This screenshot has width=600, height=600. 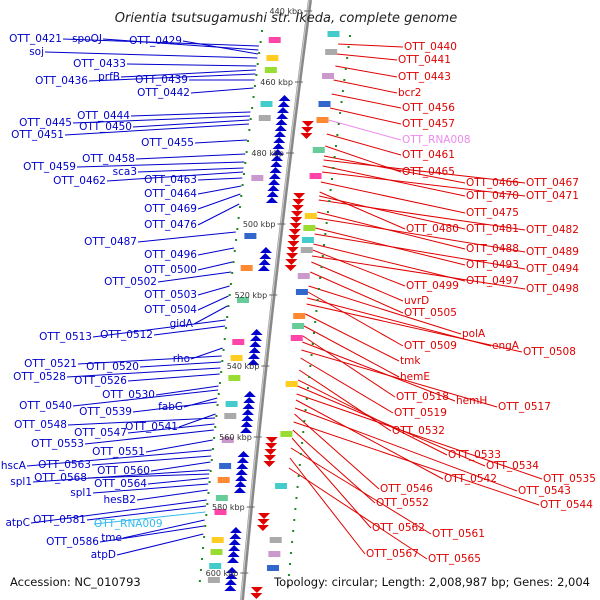 I want to click on gene-label-left: OTT_0547, so click(x=100, y=433).